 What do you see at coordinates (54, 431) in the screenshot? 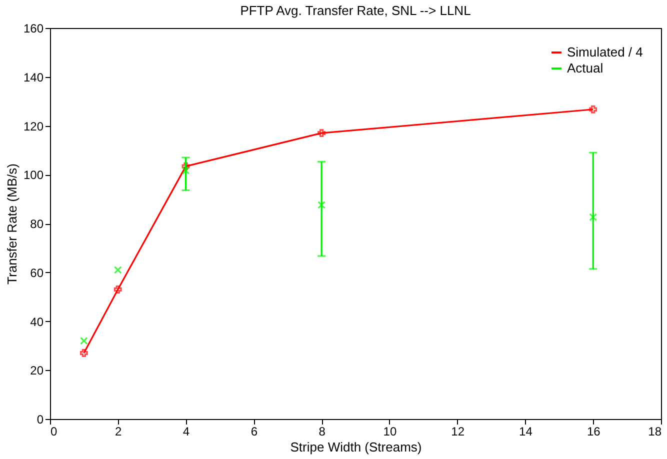
I see `x-tick-label: 0` at bounding box center [54, 431].